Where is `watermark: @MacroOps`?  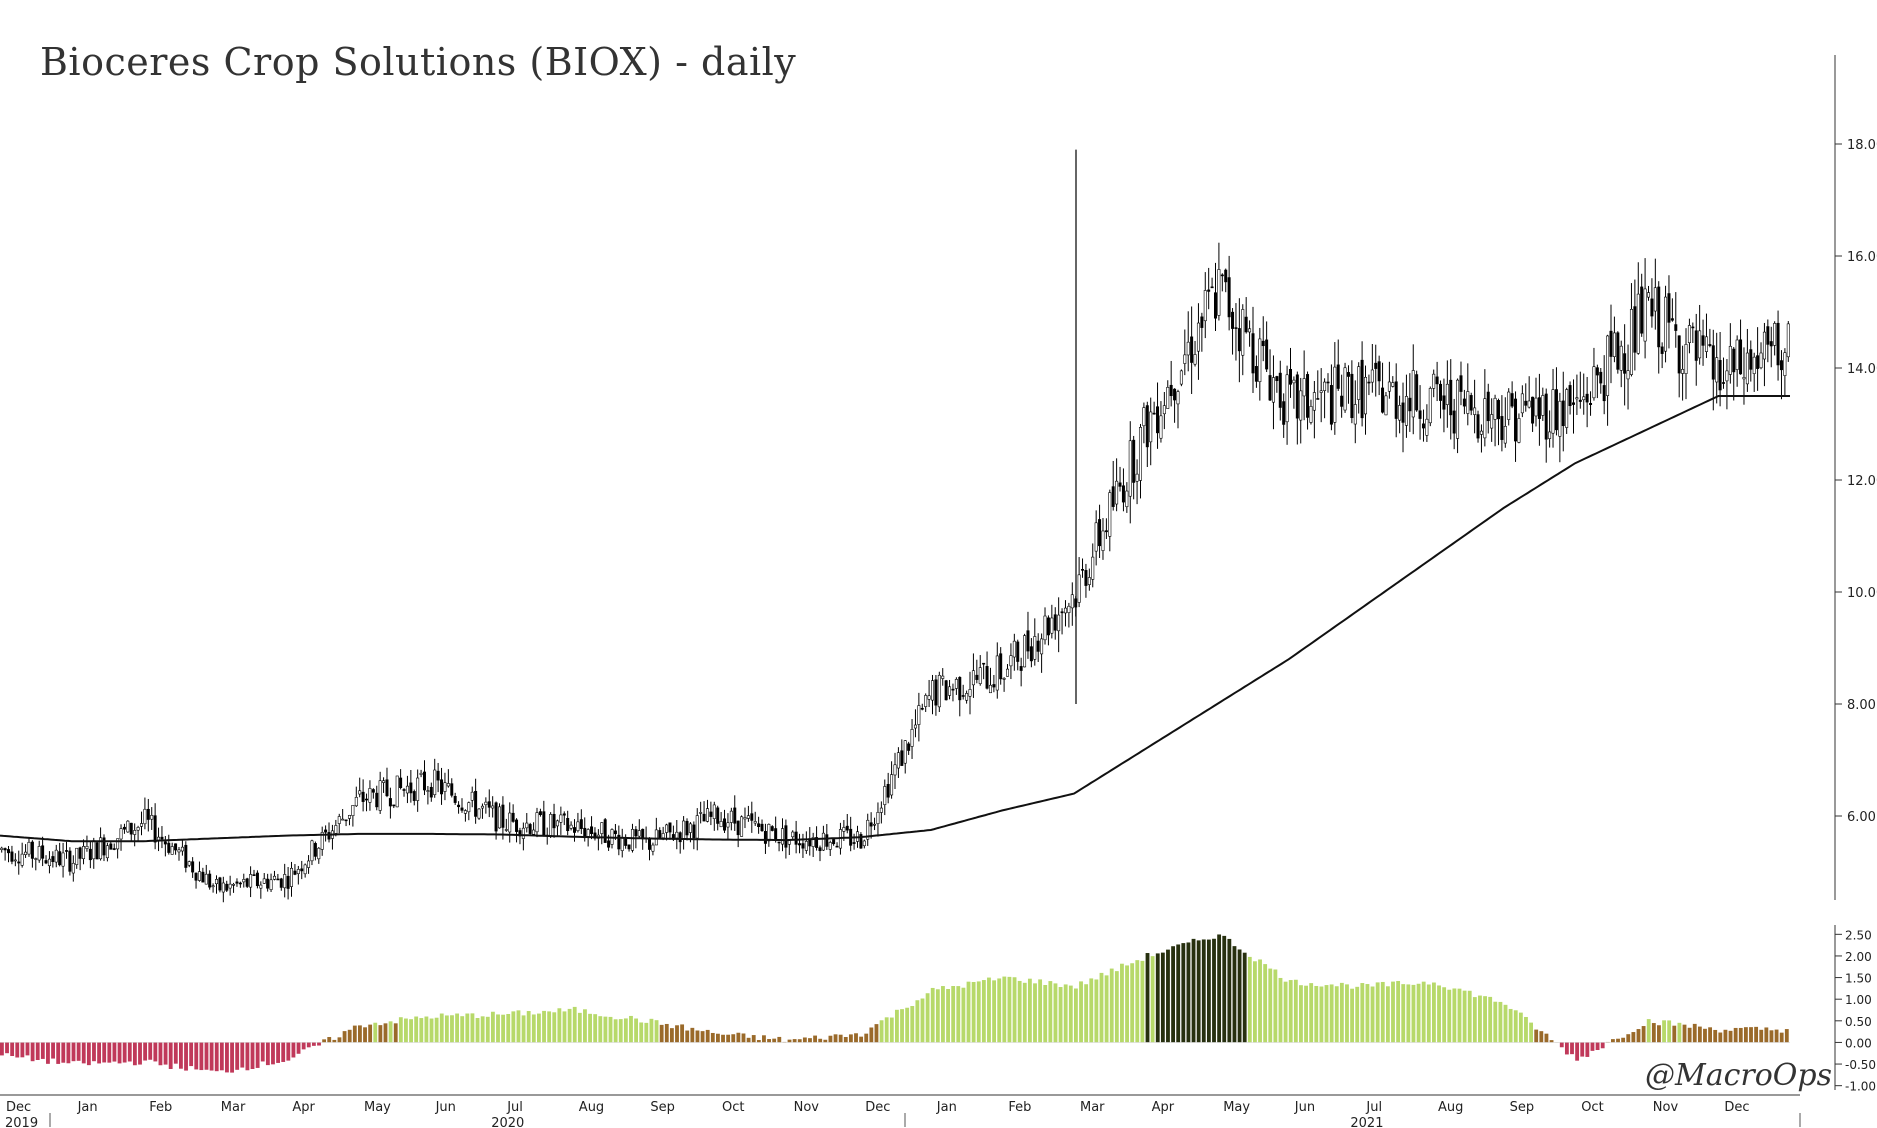
watermark: @MacroOps is located at coordinates (1739, 1075).